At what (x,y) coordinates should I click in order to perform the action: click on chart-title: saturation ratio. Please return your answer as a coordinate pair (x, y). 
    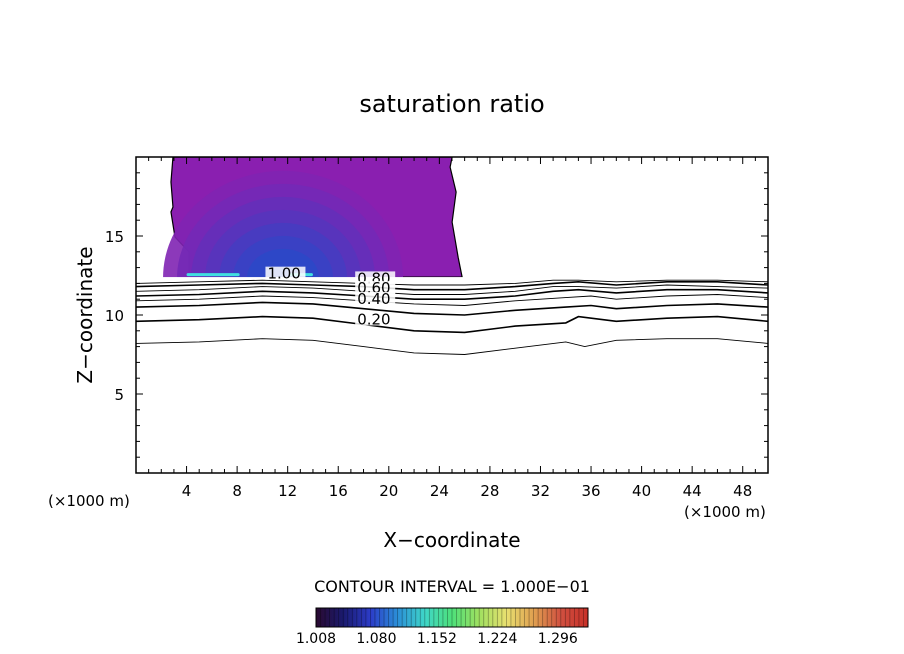
    Looking at the image, I should click on (451, 104).